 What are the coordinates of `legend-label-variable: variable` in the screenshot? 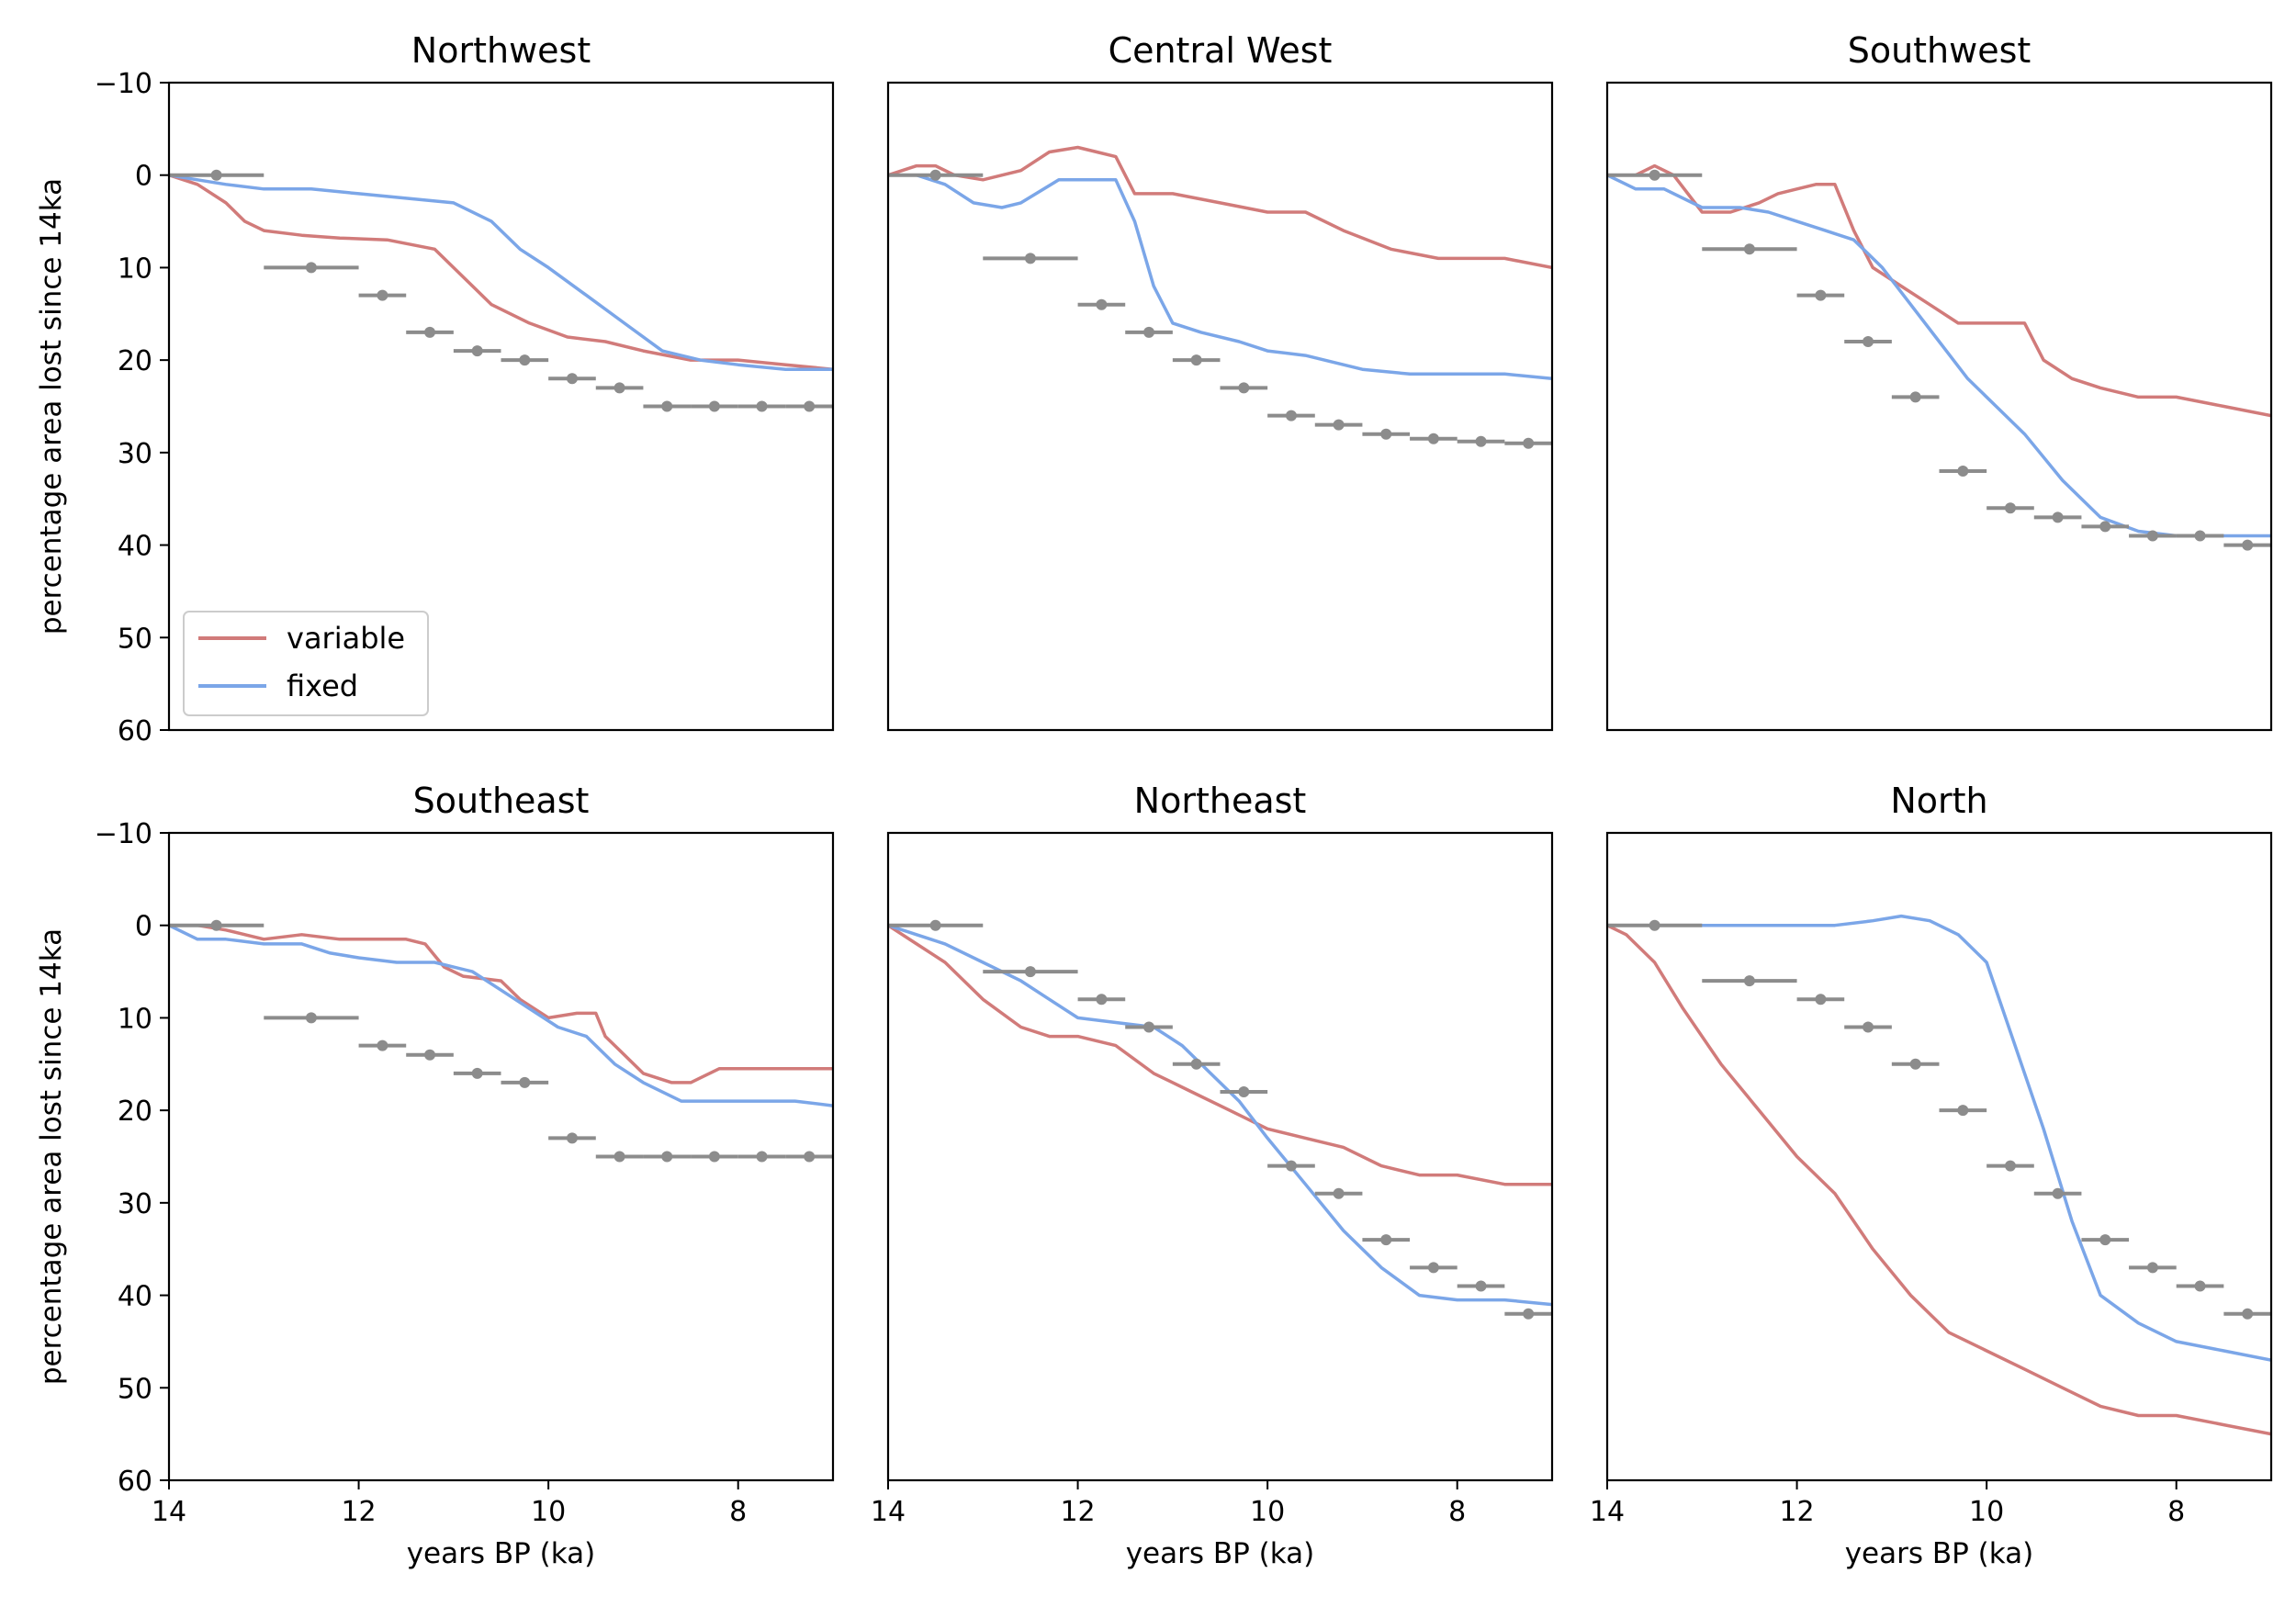 It's located at (346, 638).